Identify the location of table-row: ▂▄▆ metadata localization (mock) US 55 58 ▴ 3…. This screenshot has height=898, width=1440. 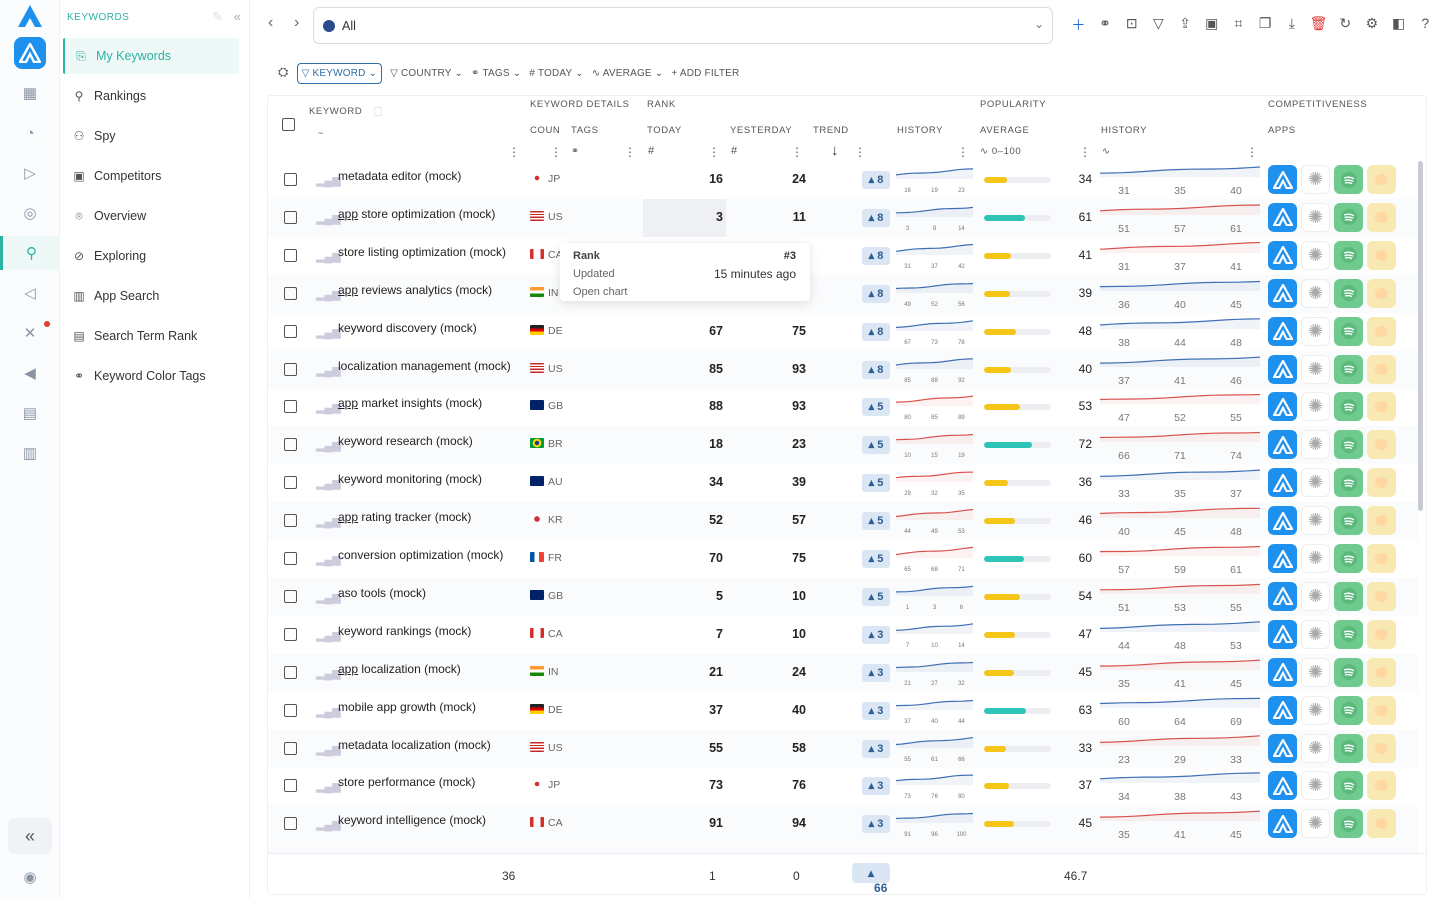
(843, 750).